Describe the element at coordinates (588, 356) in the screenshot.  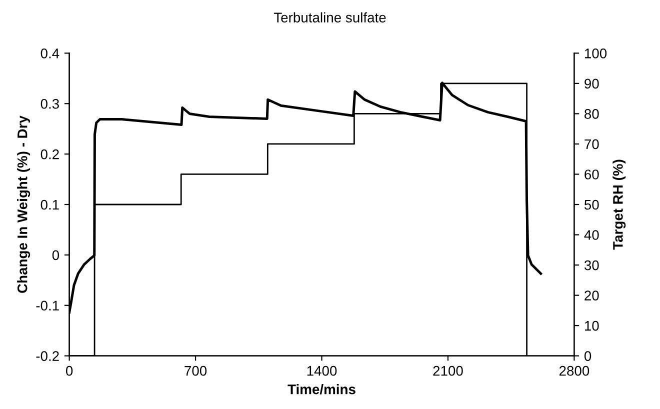
I see `y2-tick-label: 0` at that location.